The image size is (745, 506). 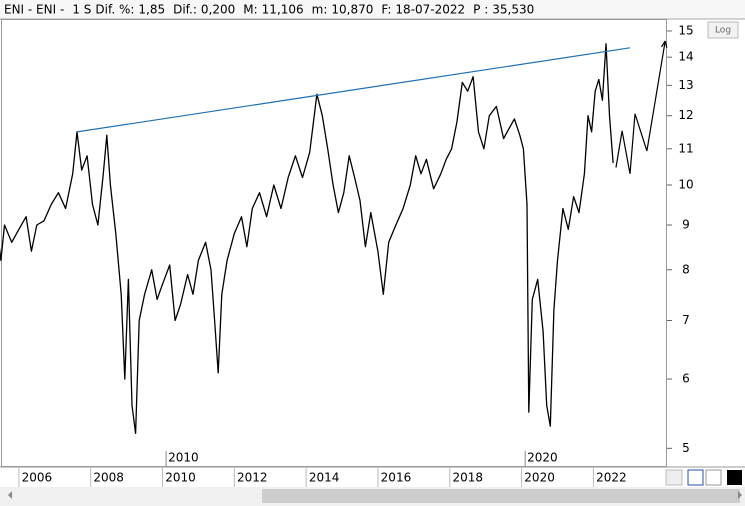 I want to click on header-text: m:, so click(x=320, y=10).